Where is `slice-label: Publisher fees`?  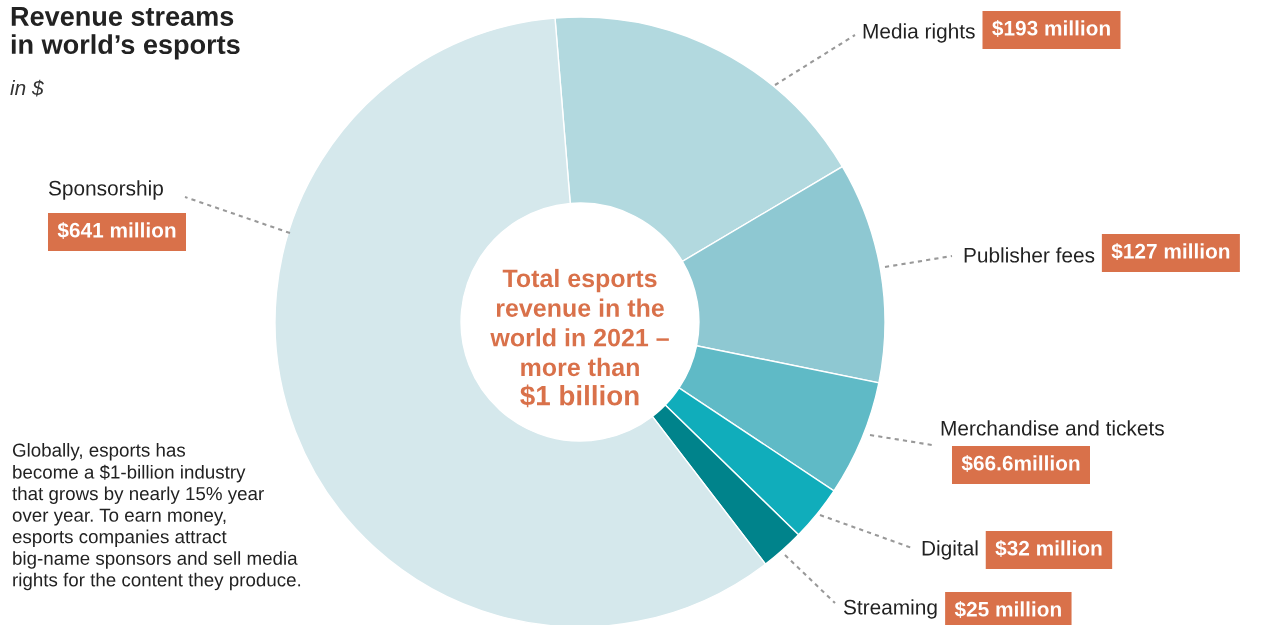
slice-label: Publisher fees is located at coordinates (1029, 255).